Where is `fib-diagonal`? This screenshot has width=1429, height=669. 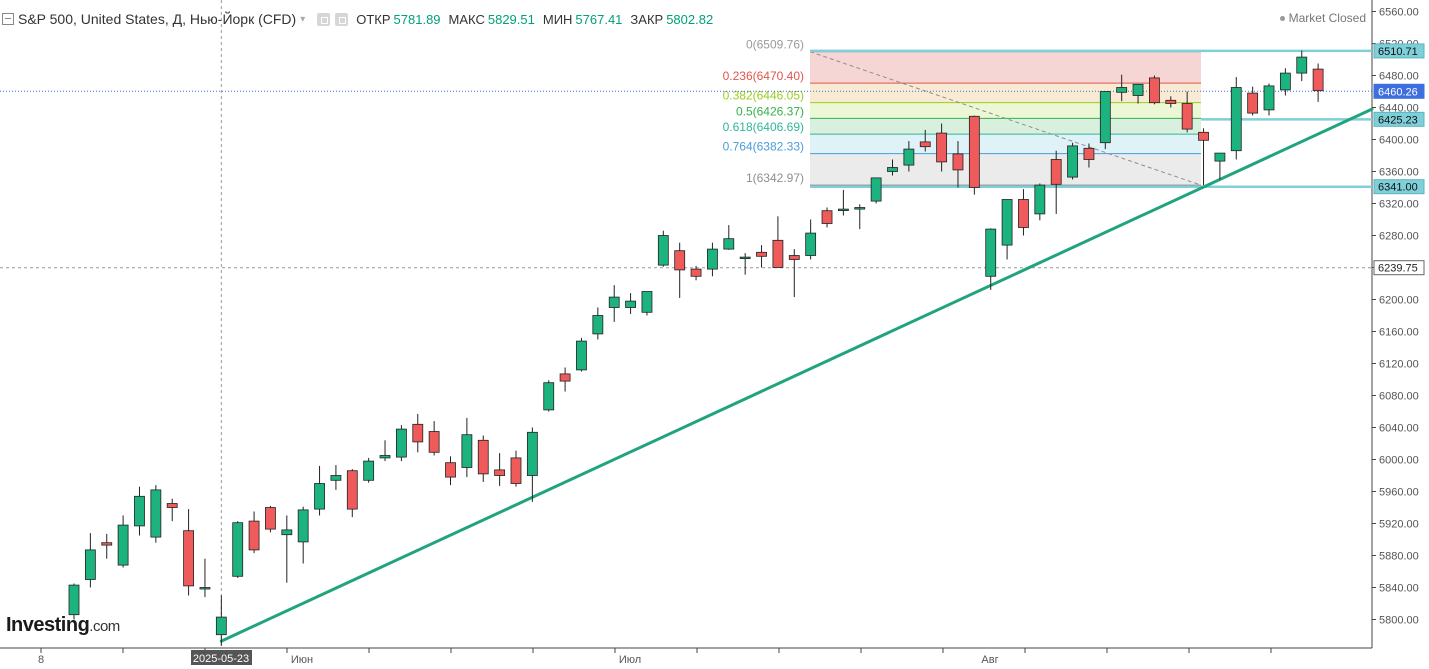
fib-diagonal is located at coordinates (1005, 118).